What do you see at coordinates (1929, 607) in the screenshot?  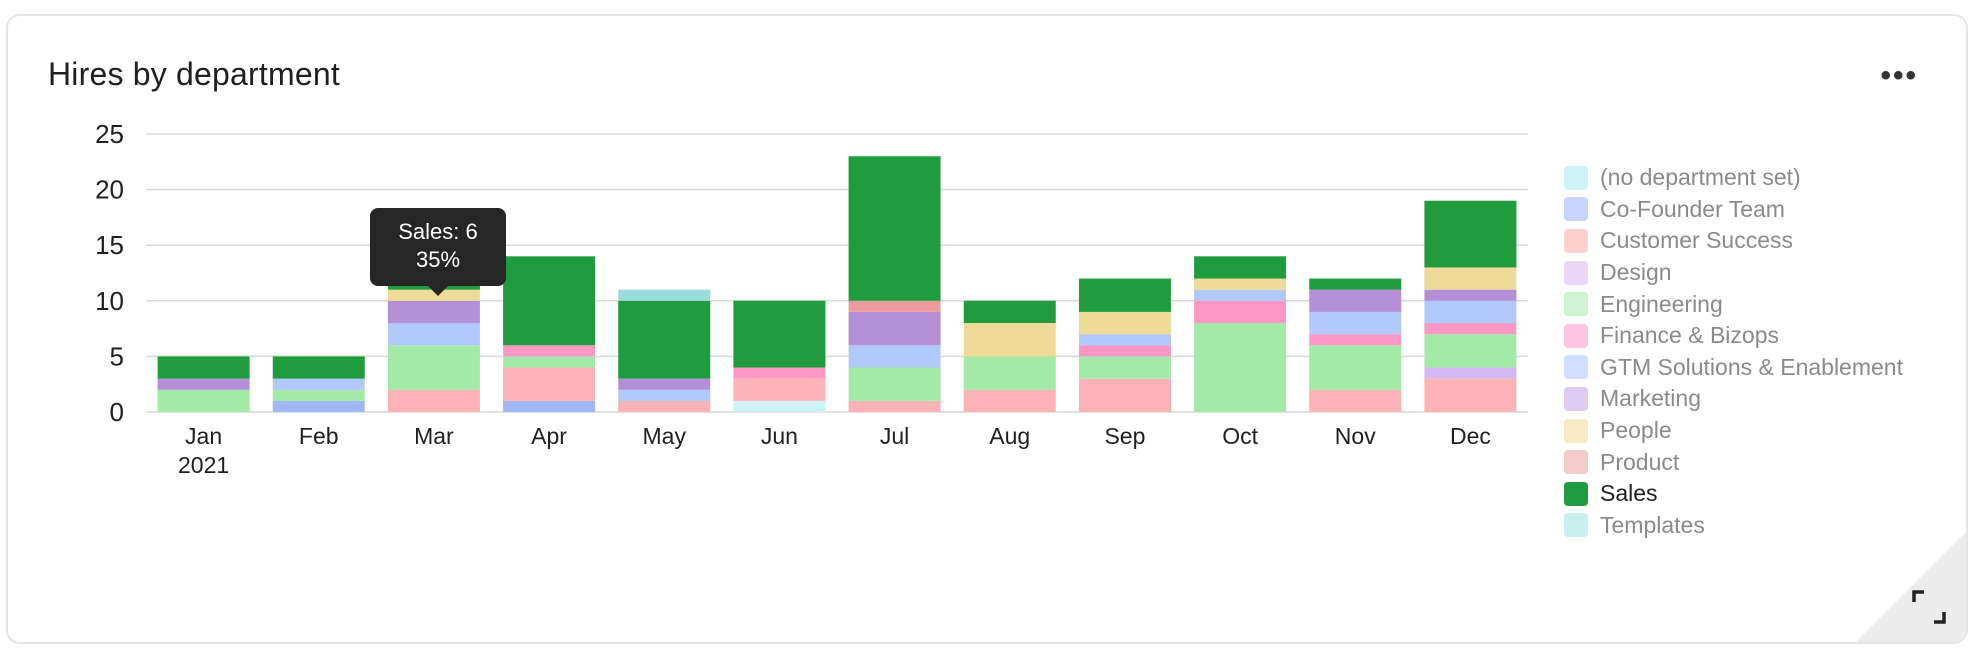 I see `expand-icon` at bounding box center [1929, 607].